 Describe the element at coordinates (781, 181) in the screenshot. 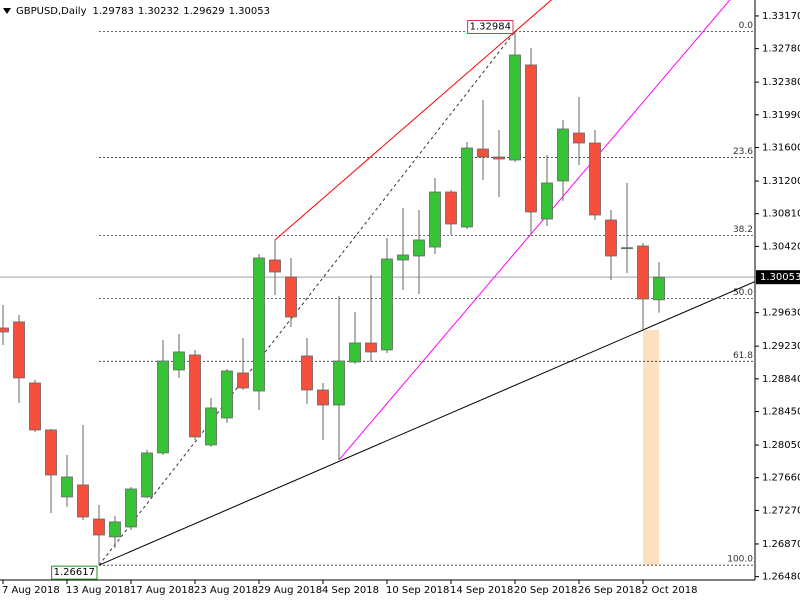

I see `y-tick-label: 1.31200` at that location.